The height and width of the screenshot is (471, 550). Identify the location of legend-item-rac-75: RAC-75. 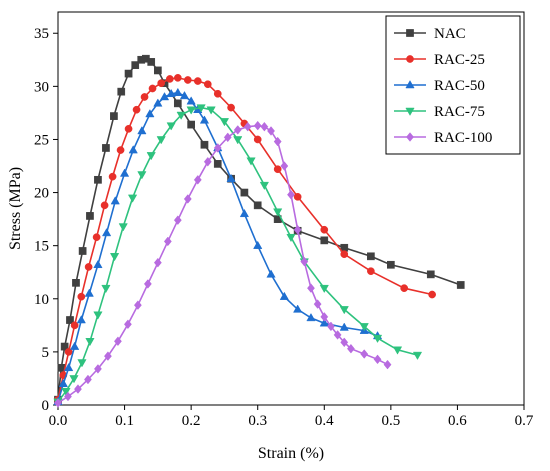
(439, 112).